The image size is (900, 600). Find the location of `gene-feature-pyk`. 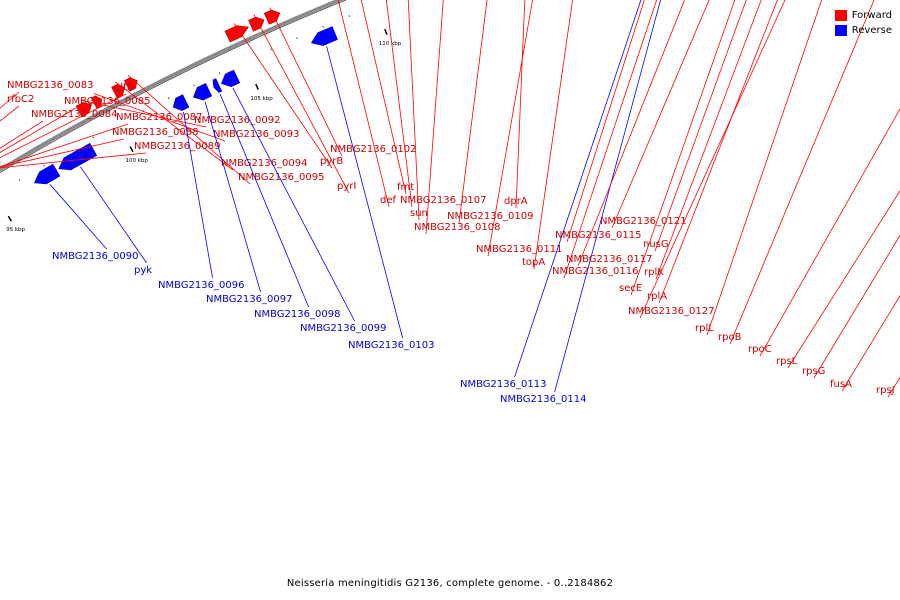

gene-feature-pyk is located at coordinates (78, 156).